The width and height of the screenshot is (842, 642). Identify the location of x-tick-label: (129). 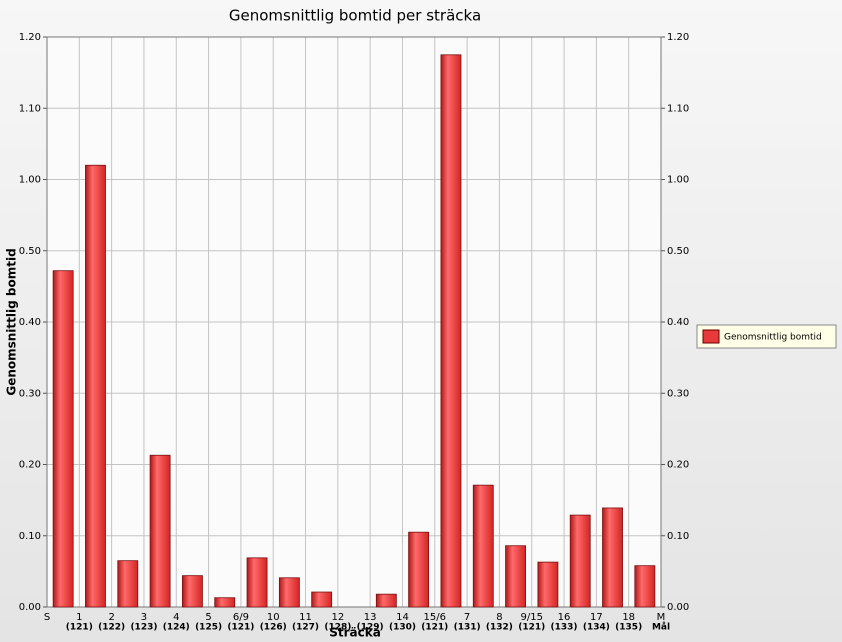
(370, 628).